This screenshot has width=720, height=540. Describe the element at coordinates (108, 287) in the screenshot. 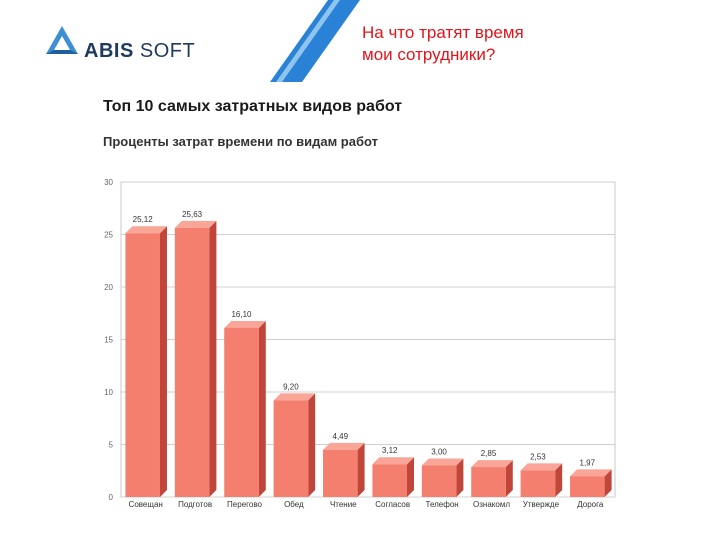

I see `y-tick-label: 20` at that location.